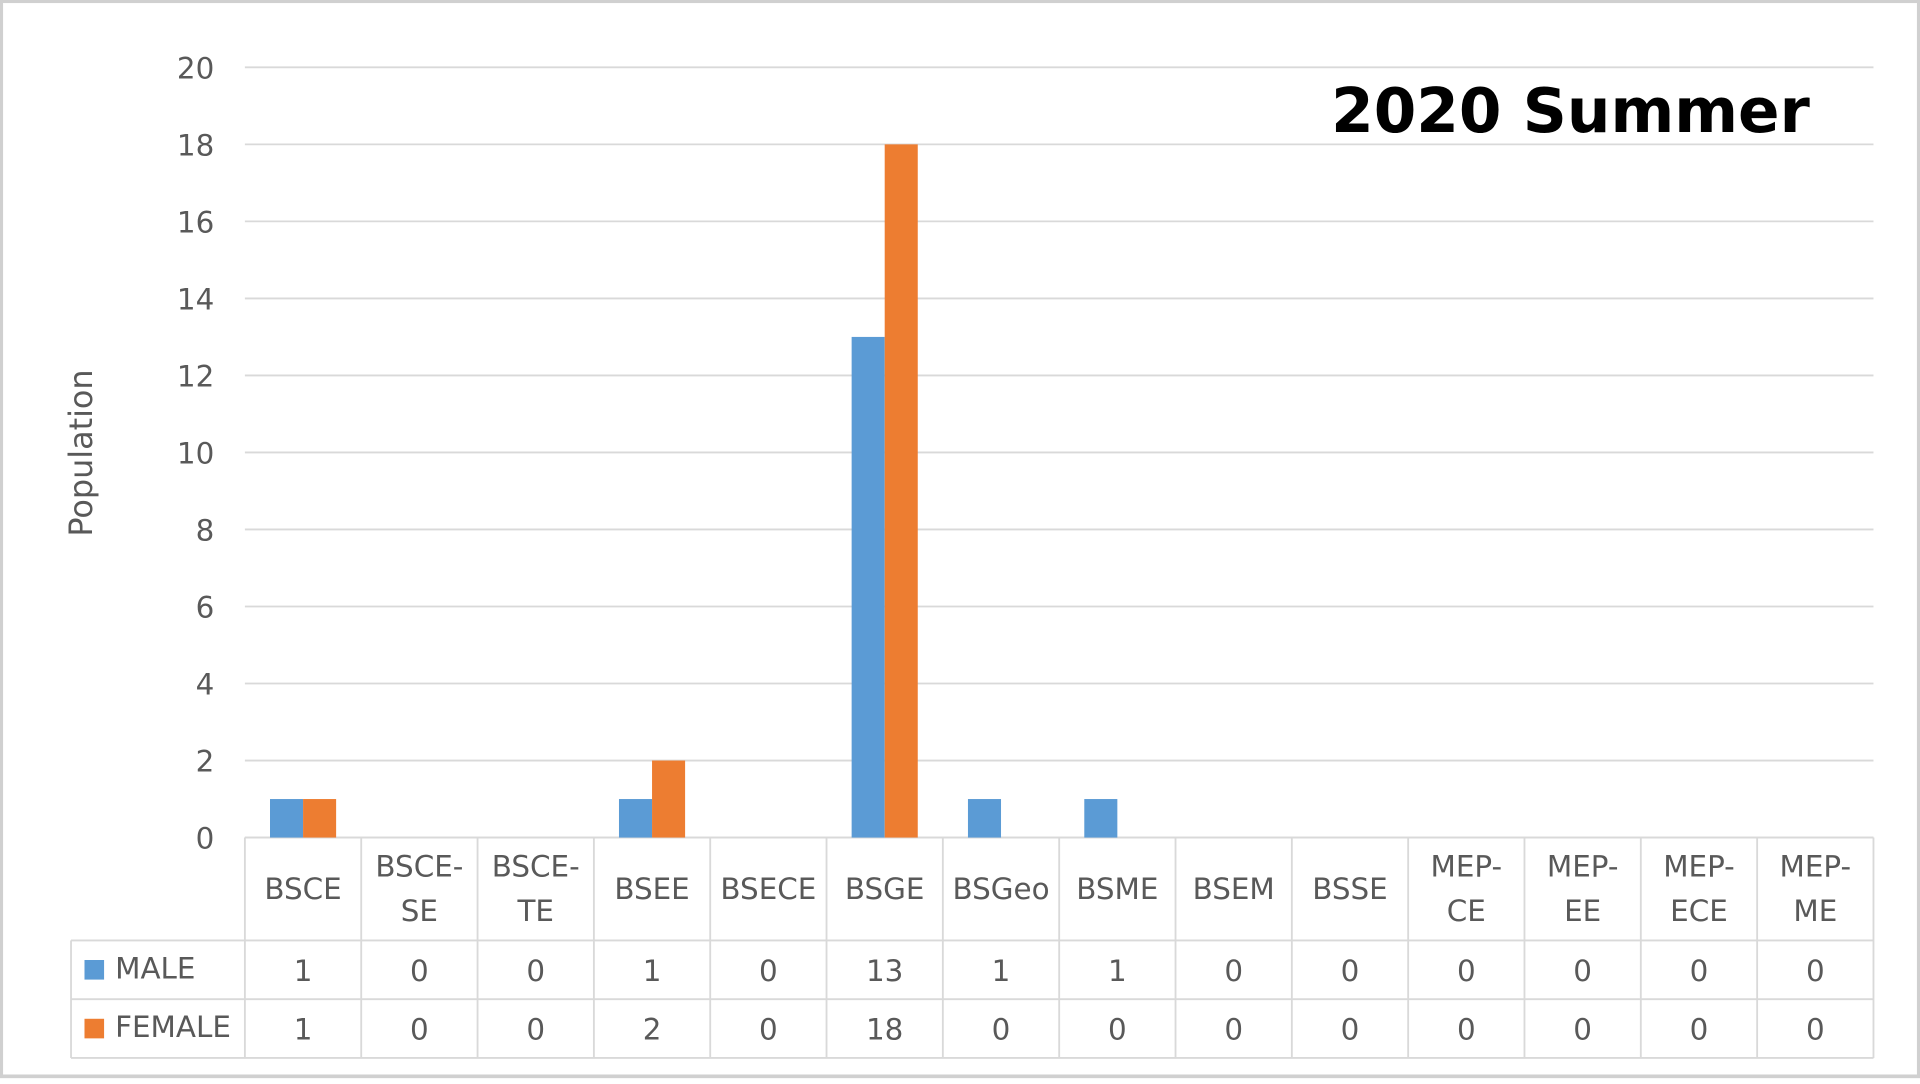  I want to click on legend-label: MALE, so click(155, 968).